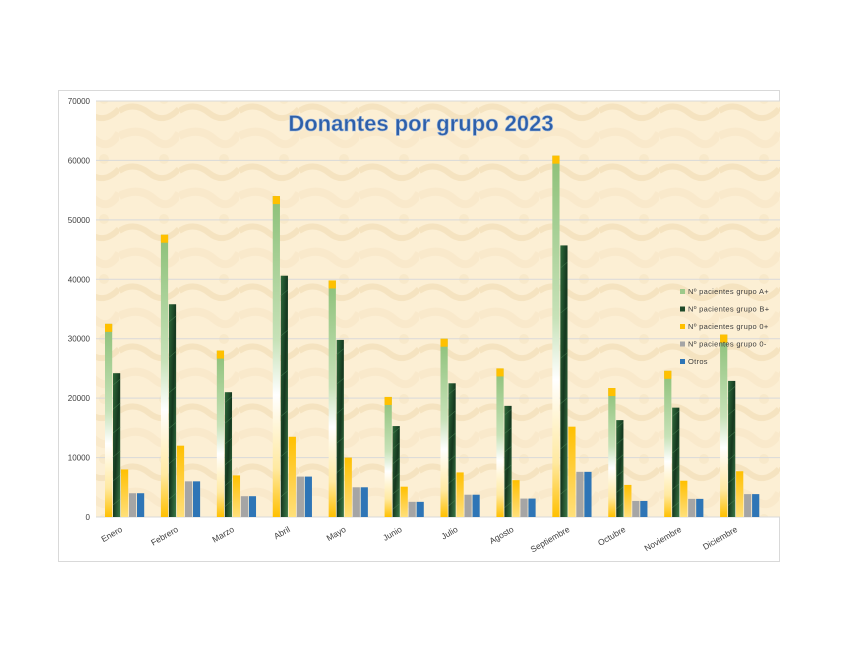 The image size is (848, 655). Describe the element at coordinates (636, 508) in the screenshot. I see `bar-npacientesgrupo0--octubre` at that location.